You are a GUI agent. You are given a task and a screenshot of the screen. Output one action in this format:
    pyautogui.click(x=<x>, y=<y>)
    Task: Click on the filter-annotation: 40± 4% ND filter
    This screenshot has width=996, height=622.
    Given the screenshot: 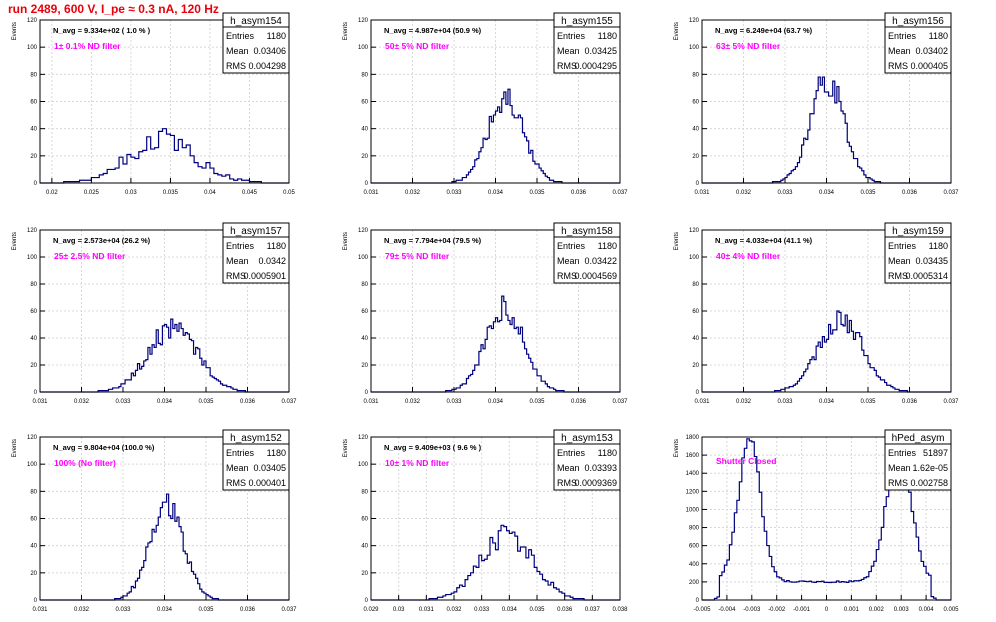 What is the action you would take?
    pyautogui.click(x=748, y=256)
    